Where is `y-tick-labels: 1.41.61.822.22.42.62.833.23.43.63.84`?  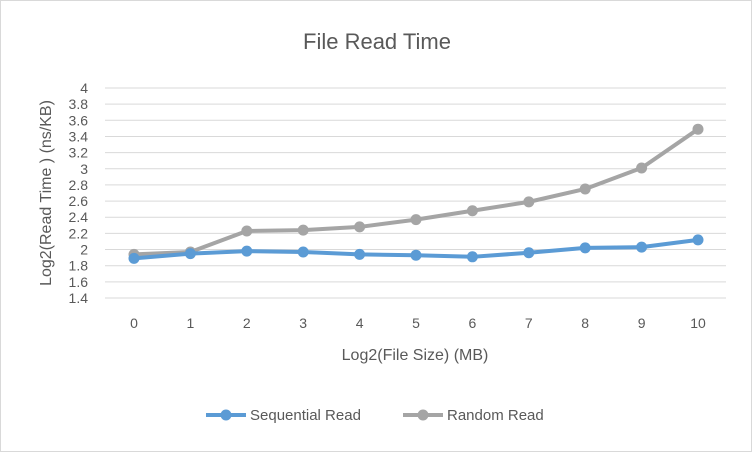 y-tick-labels: 1.41.61.822.22.42.62.833.23.43.63.84 is located at coordinates (79, 193).